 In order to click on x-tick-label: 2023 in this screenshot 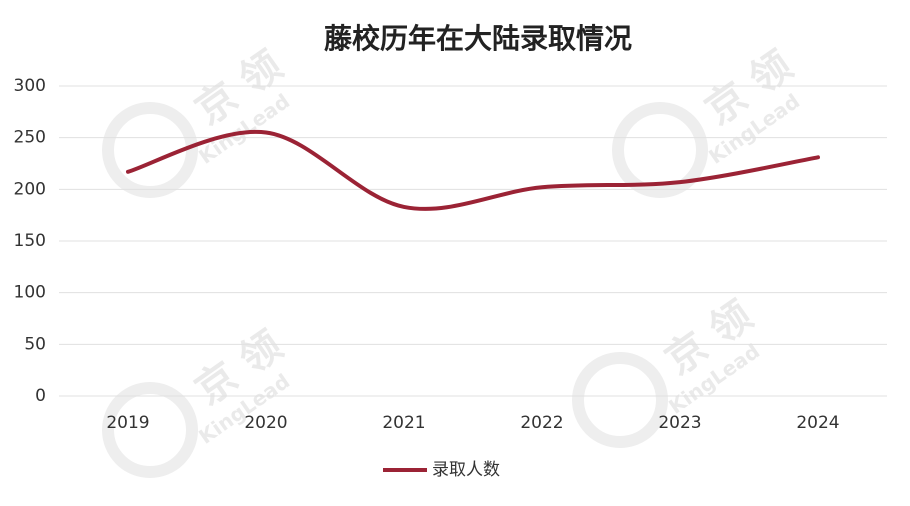, I will do `click(679, 423)`.